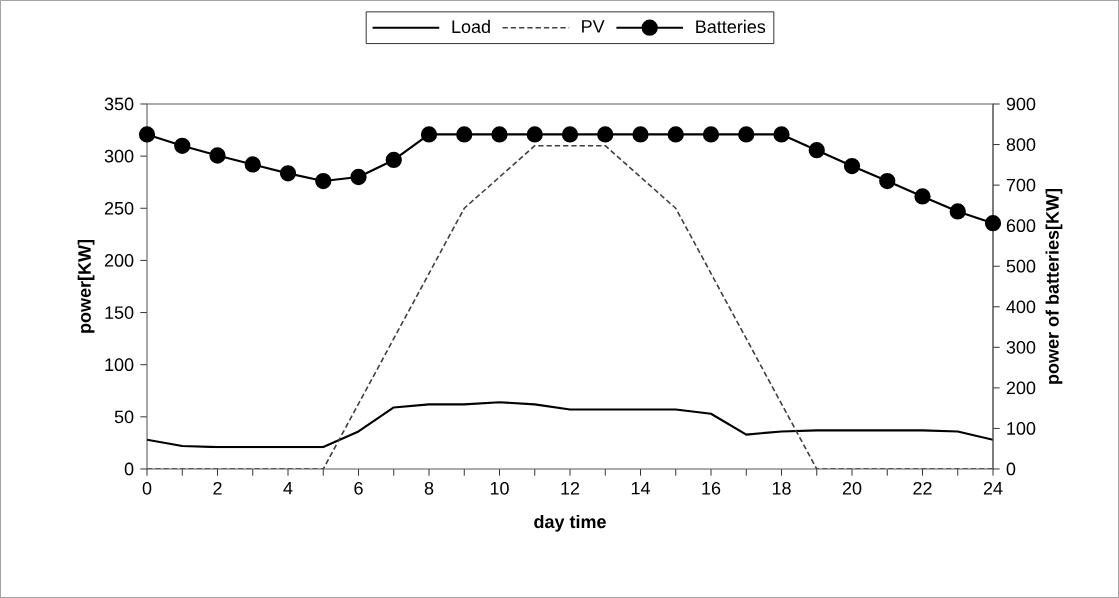 This screenshot has width=1119, height=598. I want to click on y-tick-label: 250, so click(119, 208).